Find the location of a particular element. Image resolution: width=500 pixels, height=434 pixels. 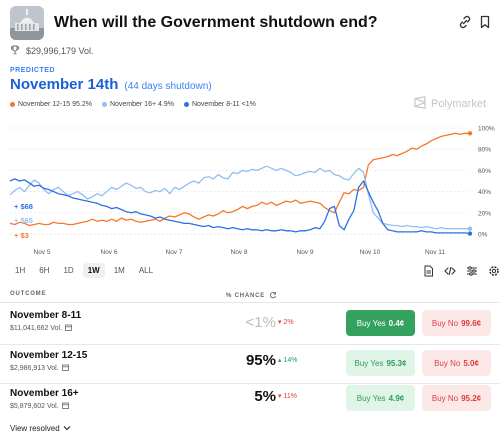

x-tick-label: Nov 11 is located at coordinates (435, 252).